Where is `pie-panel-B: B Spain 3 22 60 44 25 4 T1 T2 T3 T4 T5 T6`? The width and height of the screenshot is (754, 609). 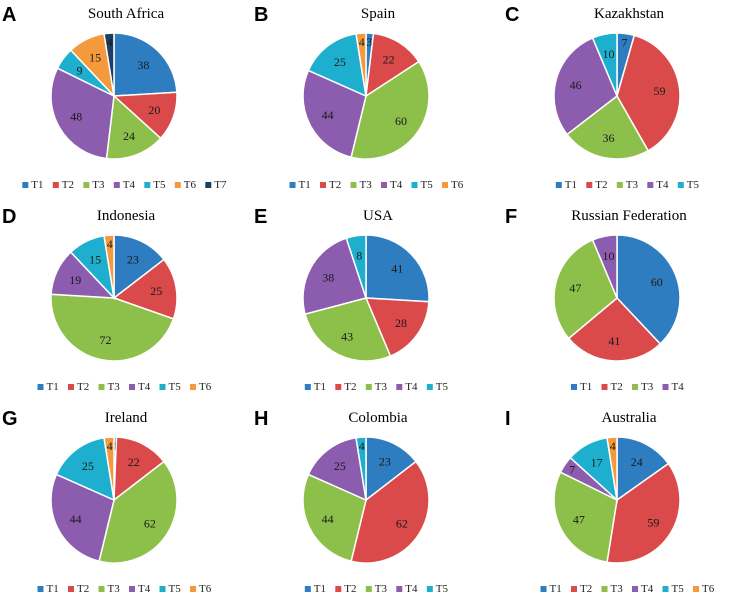
pie-panel-B: B Spain 3 22 60 44 25 4 T1 T2 T3 T4 T5 T6 is located at coordinates (359, 97).